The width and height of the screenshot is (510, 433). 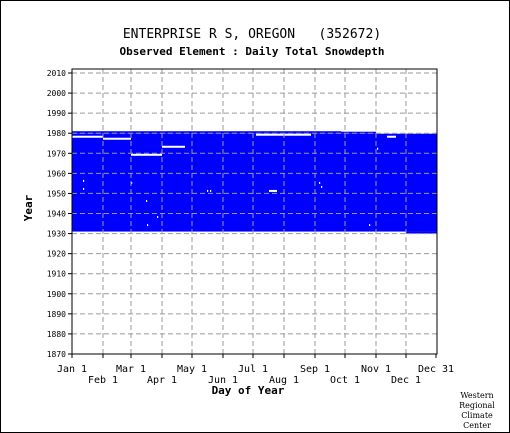 What do you see at coordinates (56, 193) in the screenshot?
I see `y-tick-label-6: 1950` at bounding box center [56, 193].